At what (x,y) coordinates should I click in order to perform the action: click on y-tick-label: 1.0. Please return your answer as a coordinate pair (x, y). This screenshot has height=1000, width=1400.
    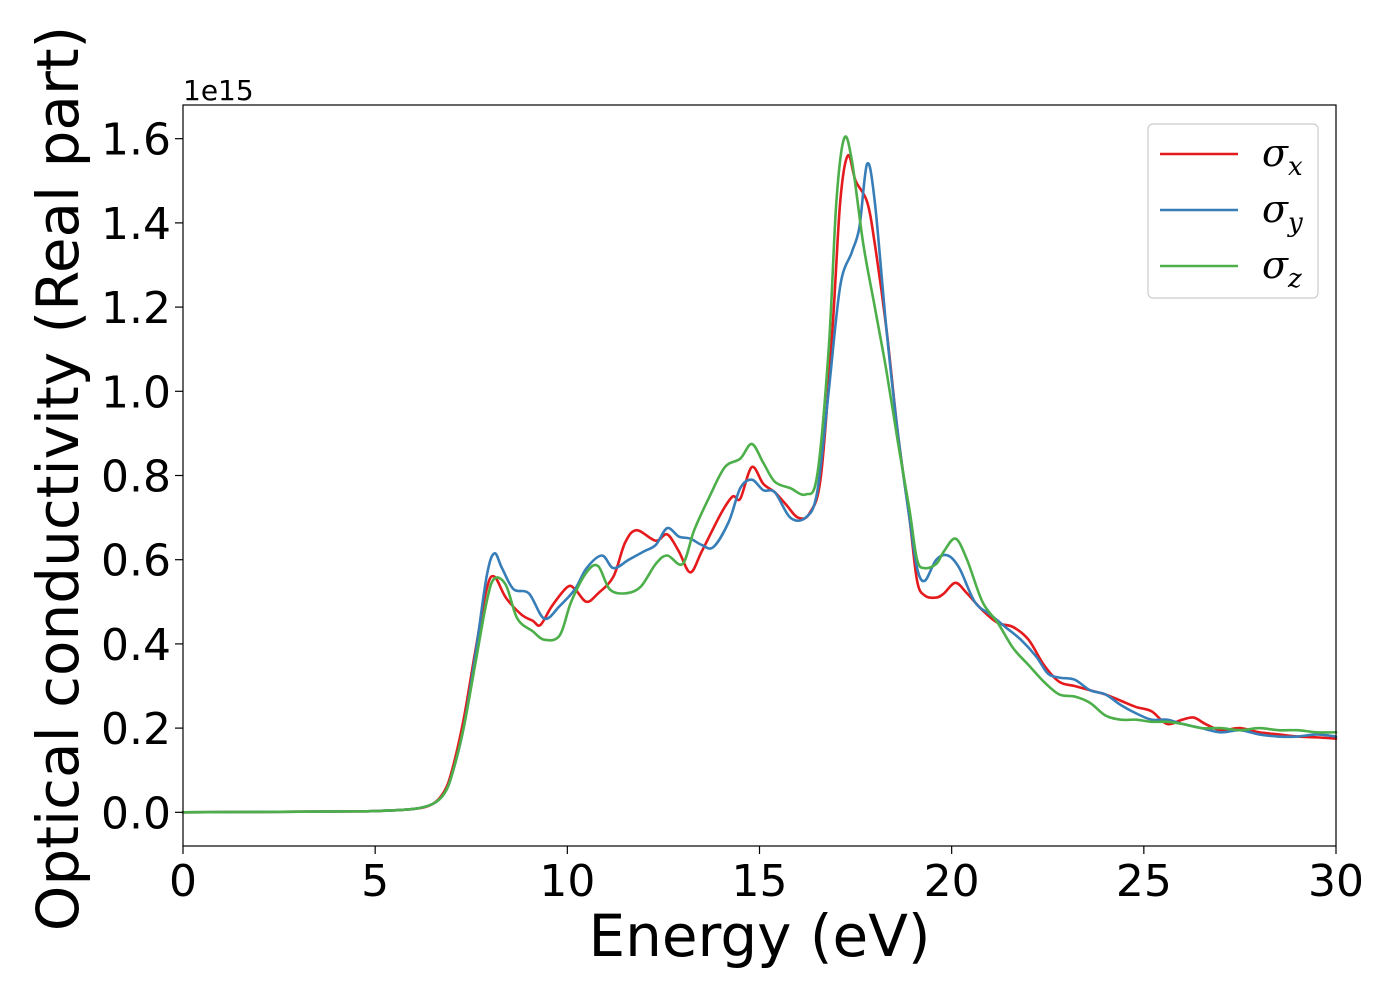
    Looking at the image, I should click on (136, 392).